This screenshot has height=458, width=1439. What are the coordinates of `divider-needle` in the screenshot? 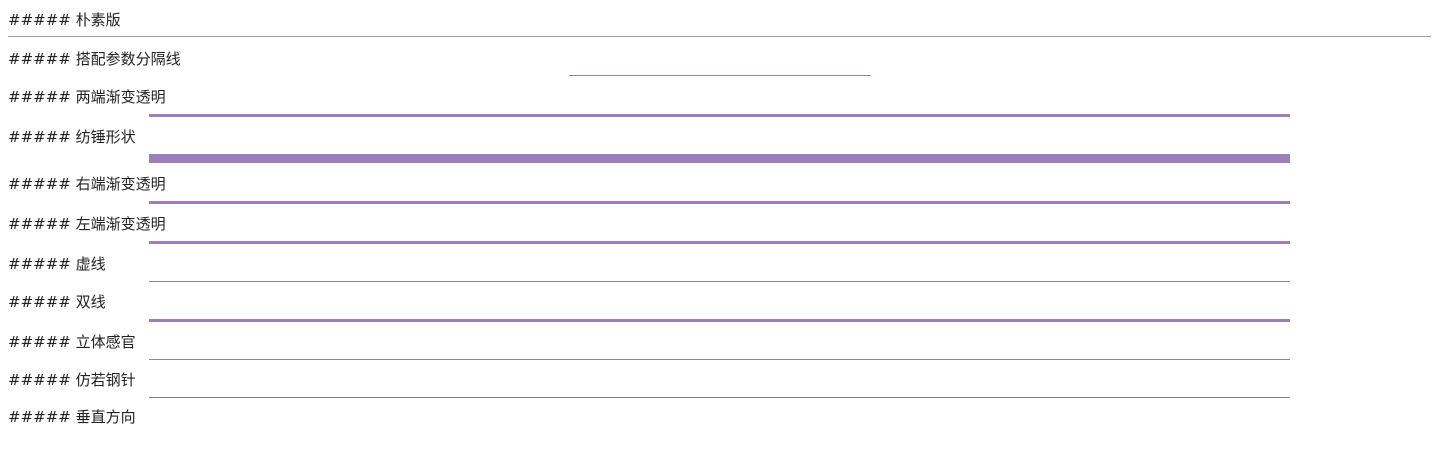 It's located at (719, 397).